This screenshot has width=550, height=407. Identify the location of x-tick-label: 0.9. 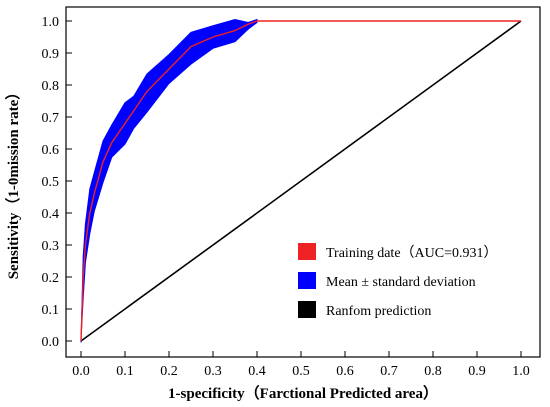
(477, 371).